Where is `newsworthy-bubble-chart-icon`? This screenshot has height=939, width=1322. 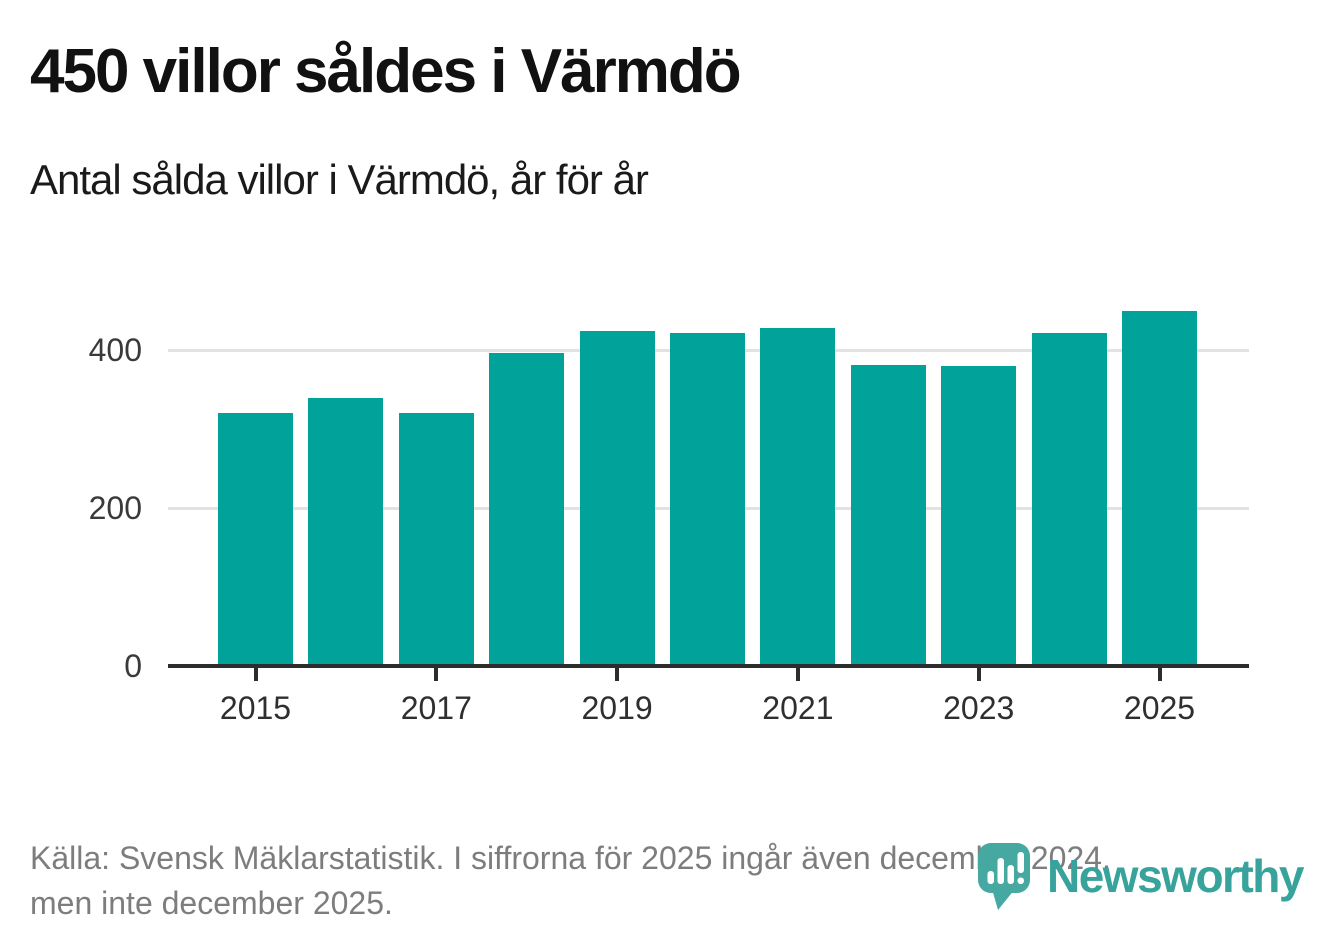
newsworthy-bubble-chart-icon is located at coordinates (1004, 876).